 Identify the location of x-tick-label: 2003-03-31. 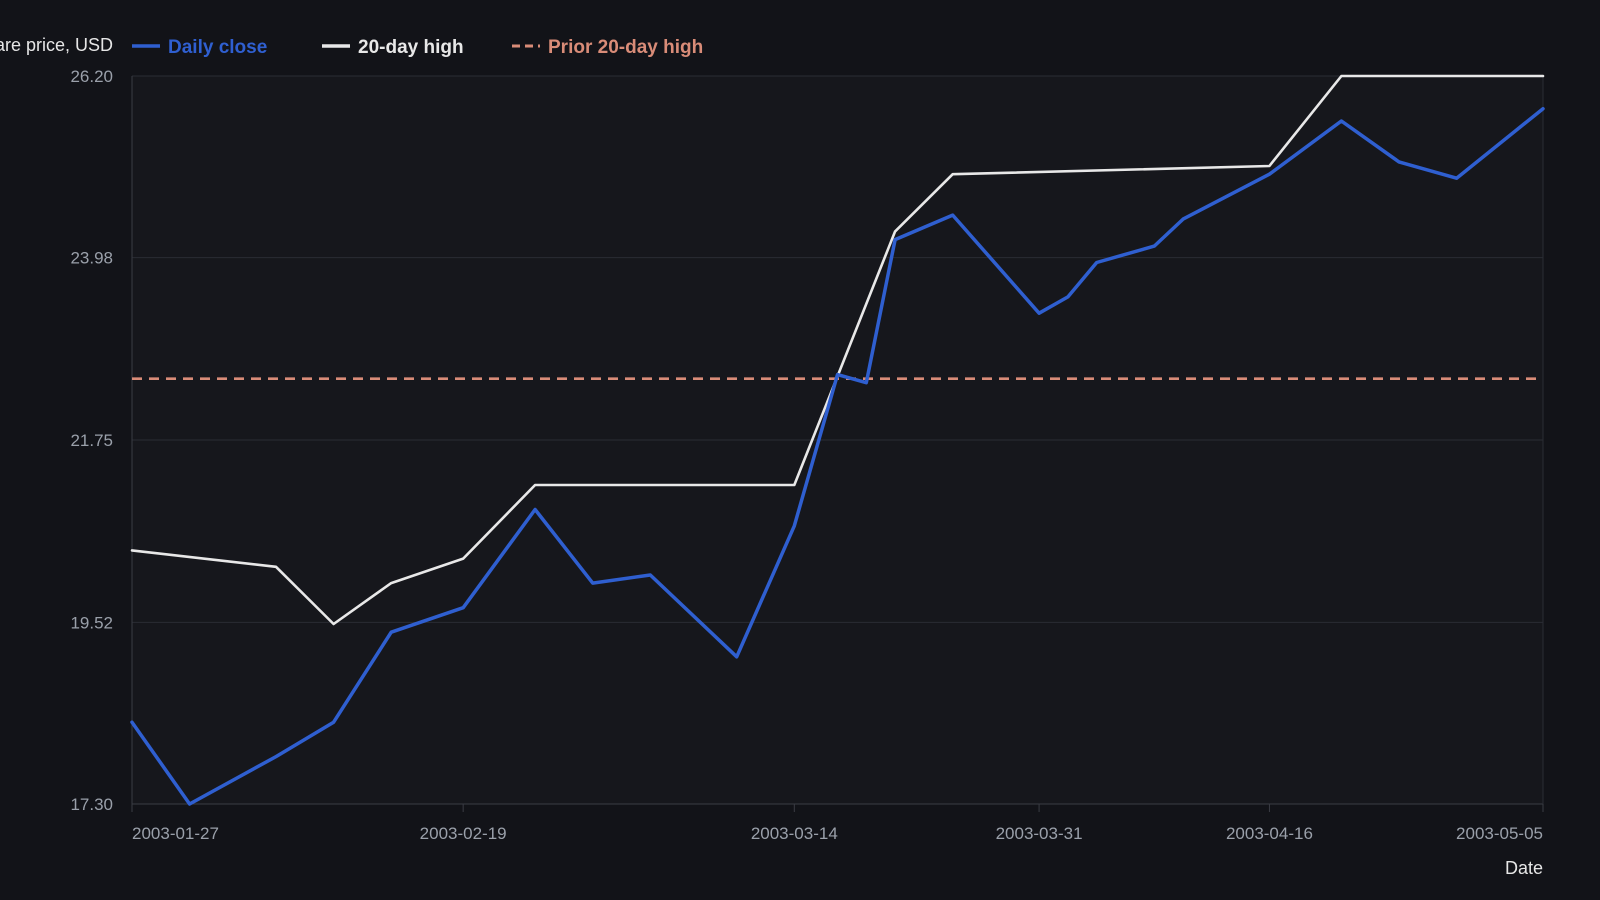
(1039, 833).